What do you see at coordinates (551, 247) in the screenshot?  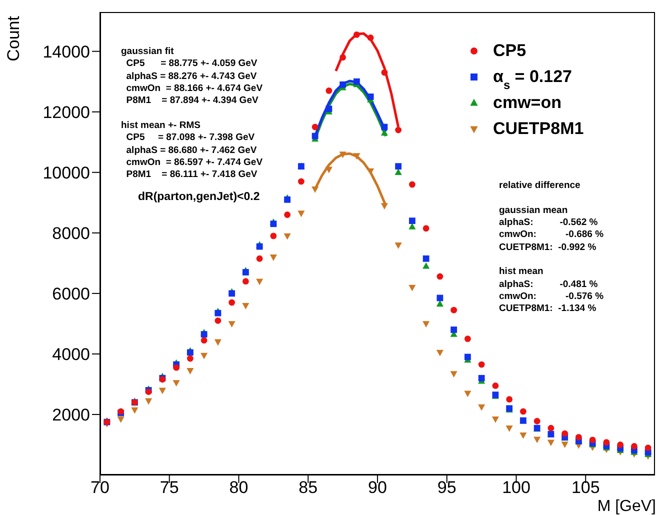 I see `text: relative difference gaussian mean alphaS: -0.562 % cmwOn: -0.686 % CUETP8M1: -0.992 % hist mean alphaS: -0.481 % cmwOn: -0.576 % CUETP8M1: -1.134 %` at bounding box center [551, 247].